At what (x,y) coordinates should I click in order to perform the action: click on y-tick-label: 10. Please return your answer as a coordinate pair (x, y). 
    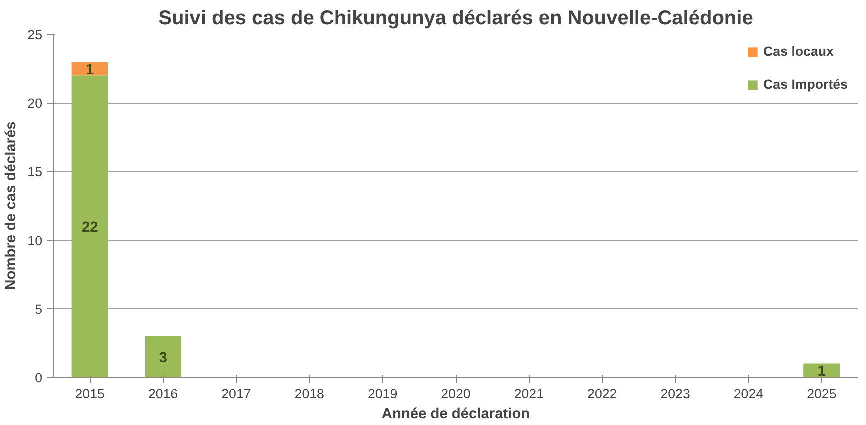
    Looking at the image, I should click on (35, 240).